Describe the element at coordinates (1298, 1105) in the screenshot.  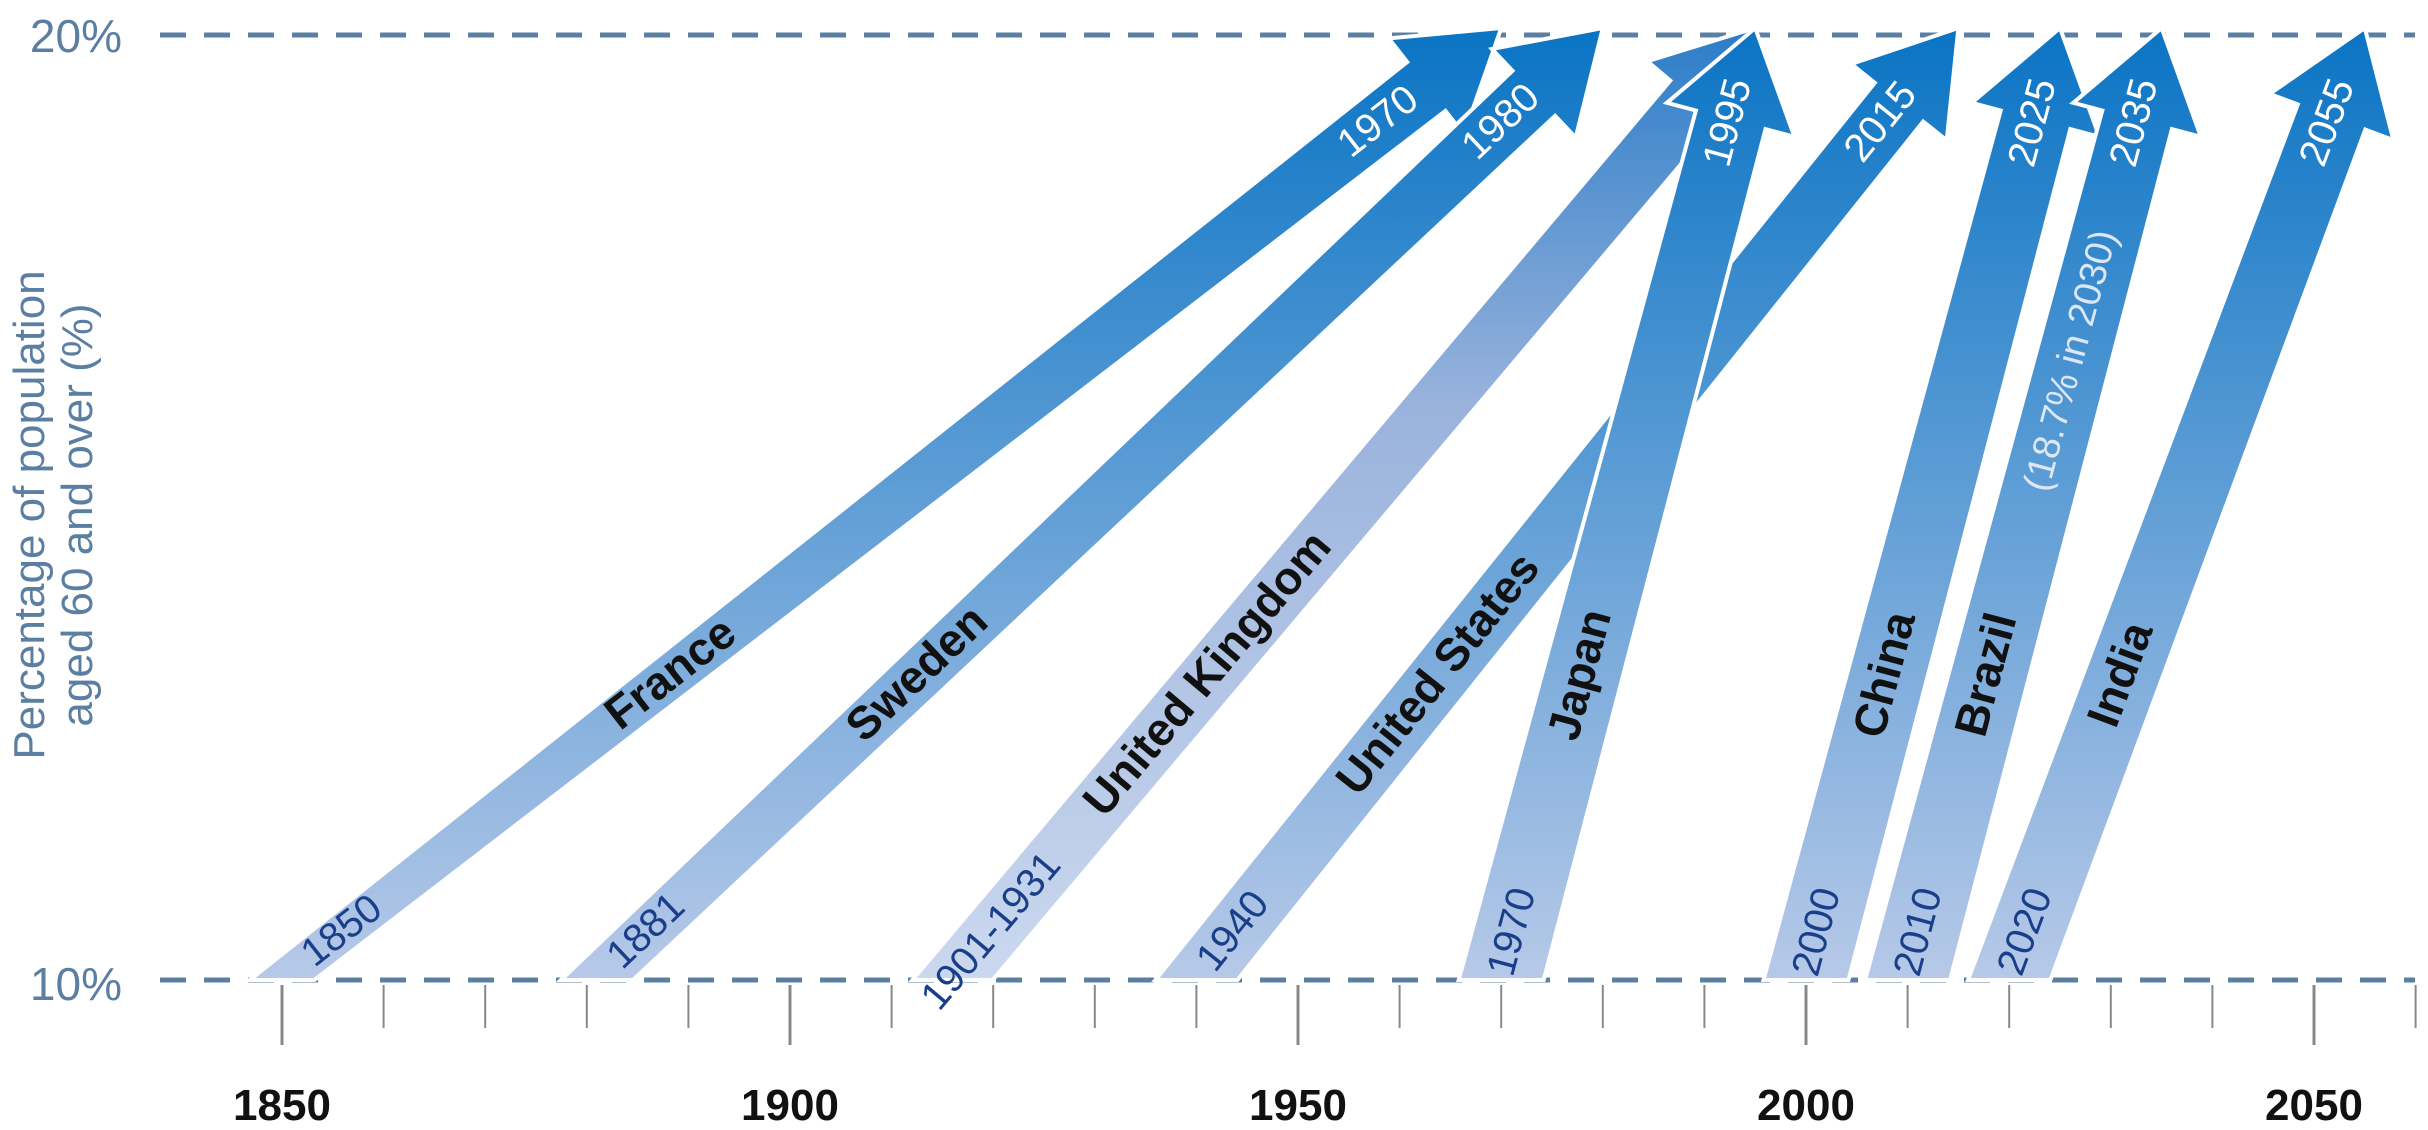
I see `x-tick-label-1950: 1950` at that location.